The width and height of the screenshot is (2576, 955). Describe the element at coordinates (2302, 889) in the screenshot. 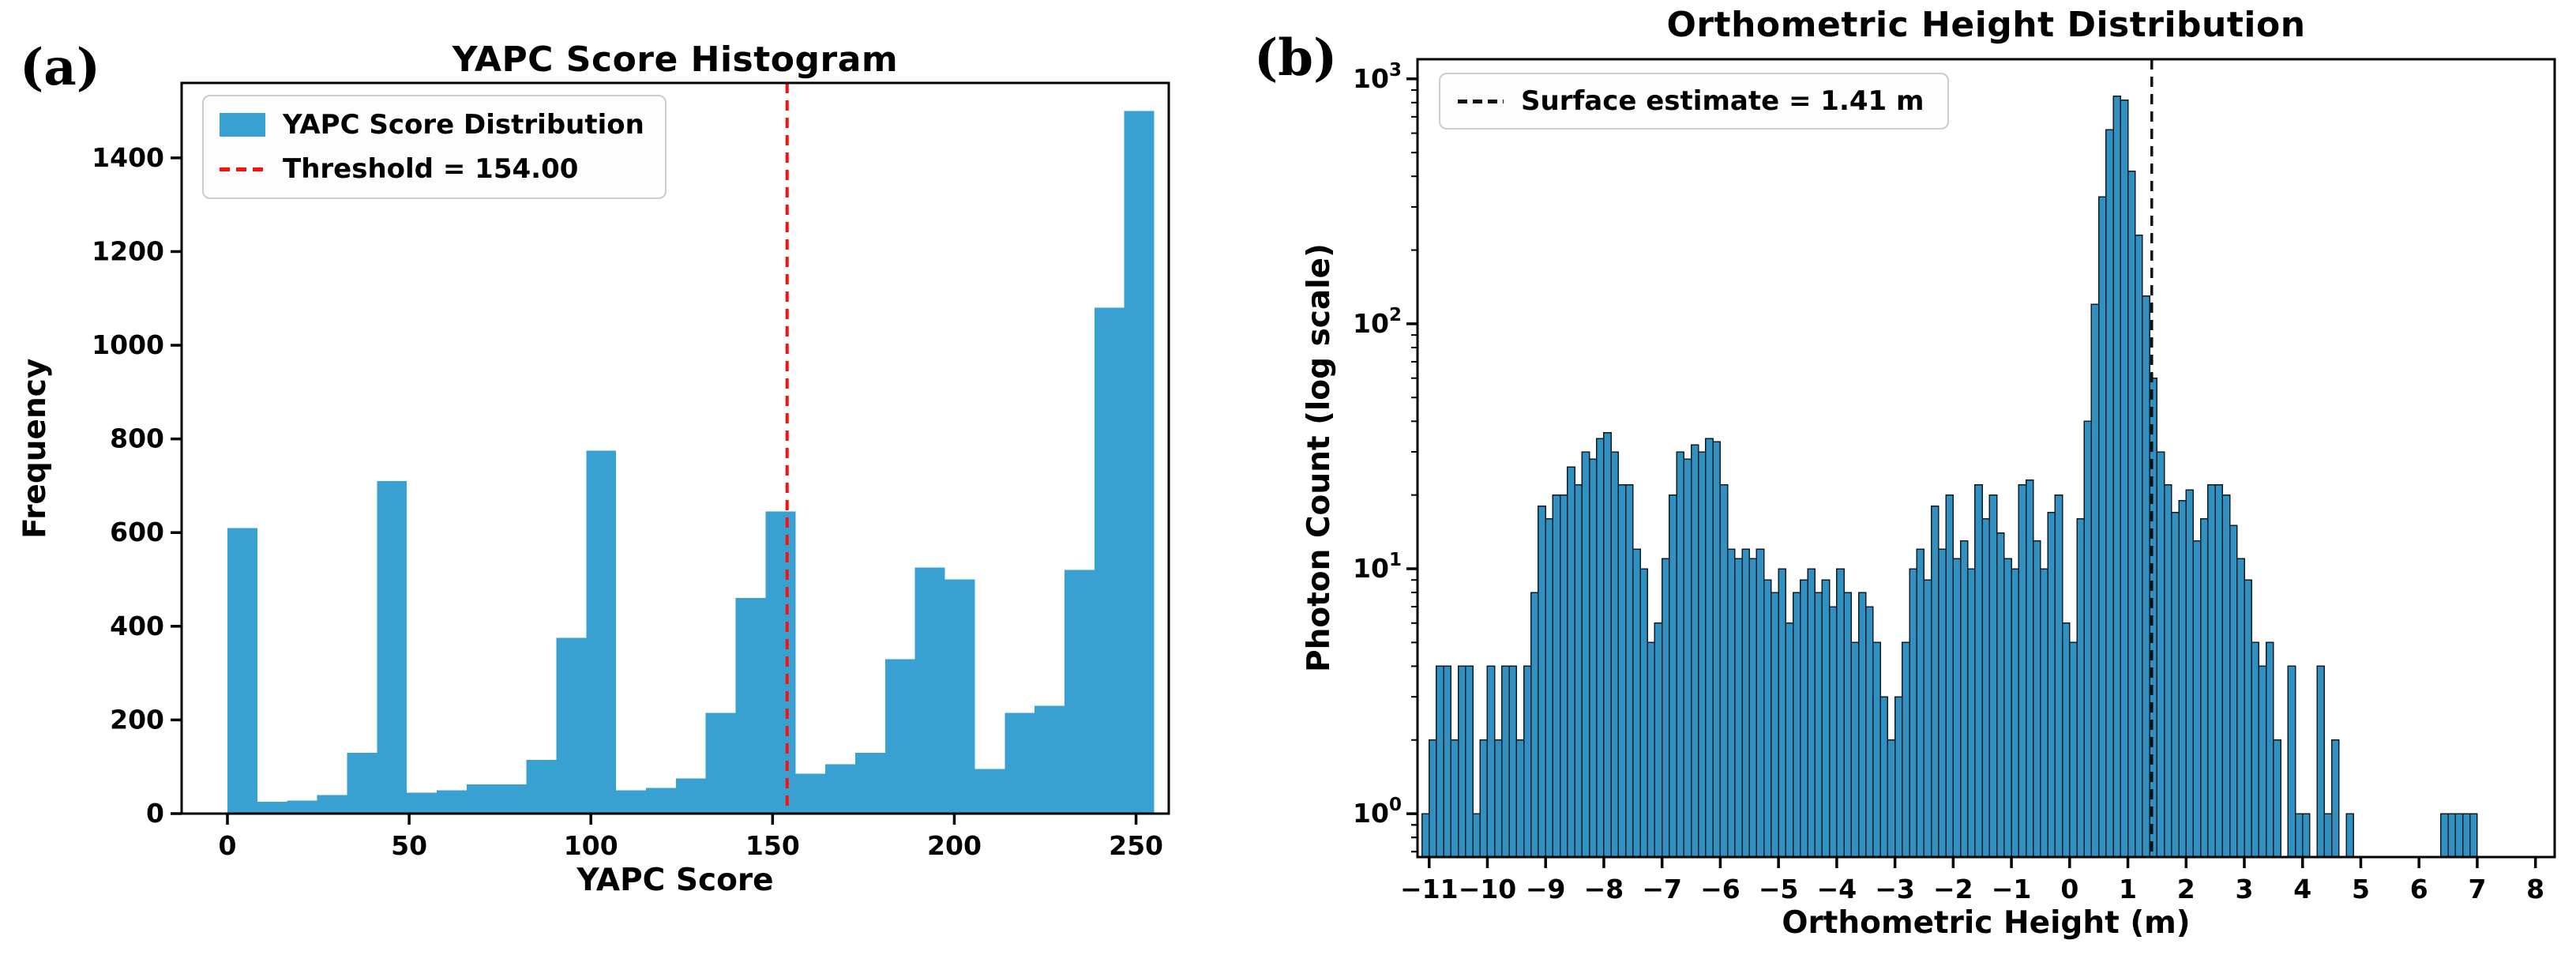

I see `x-tick-label: 4` at that location.